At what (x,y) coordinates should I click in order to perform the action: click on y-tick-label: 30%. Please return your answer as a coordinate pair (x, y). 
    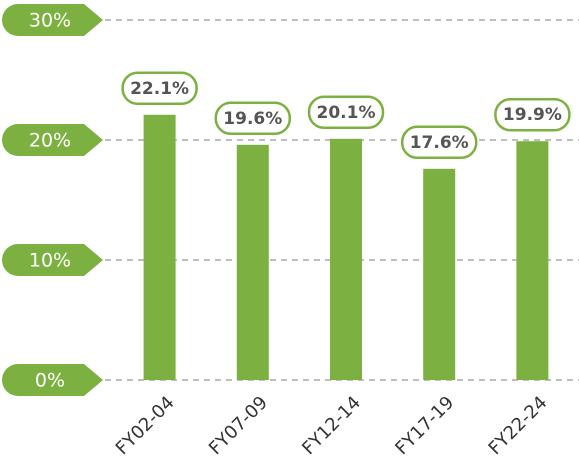
    Looking at the image, I should click on (50, 21).